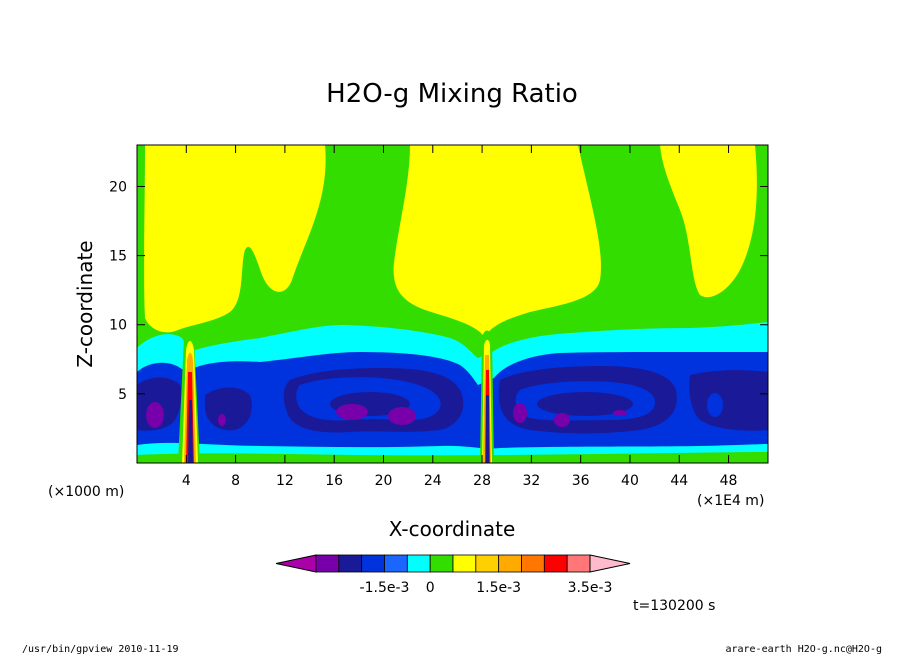 The height and width of the screenshot is (654, 904). Describe the element at coordinates (581, 481) in the screenshot. I see `x-tick-label: 36` at that location.